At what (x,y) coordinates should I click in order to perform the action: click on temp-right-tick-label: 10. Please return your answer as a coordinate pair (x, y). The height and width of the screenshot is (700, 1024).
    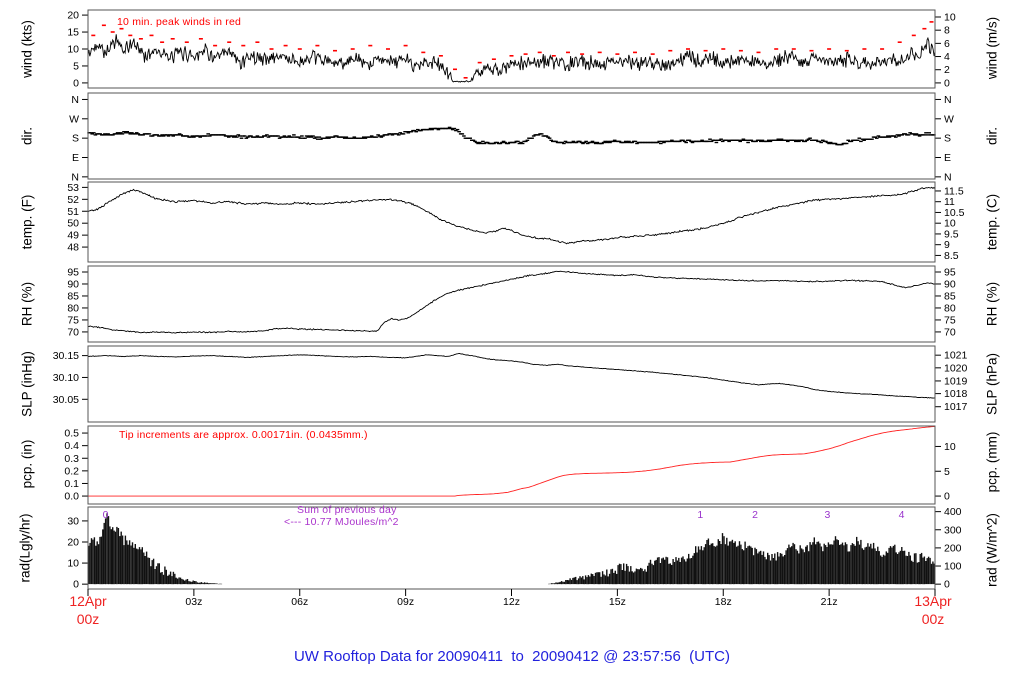
    Looking at the image, I should click on (950, 224).